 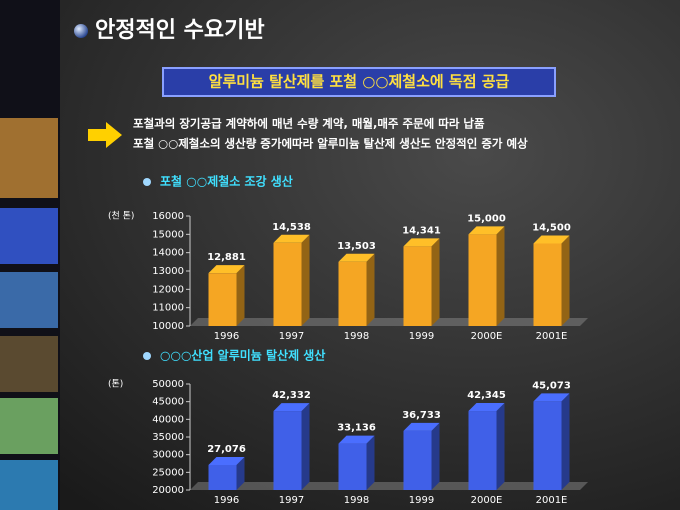 I want to click on value-label: 27,076, so click(x=226, y=449).